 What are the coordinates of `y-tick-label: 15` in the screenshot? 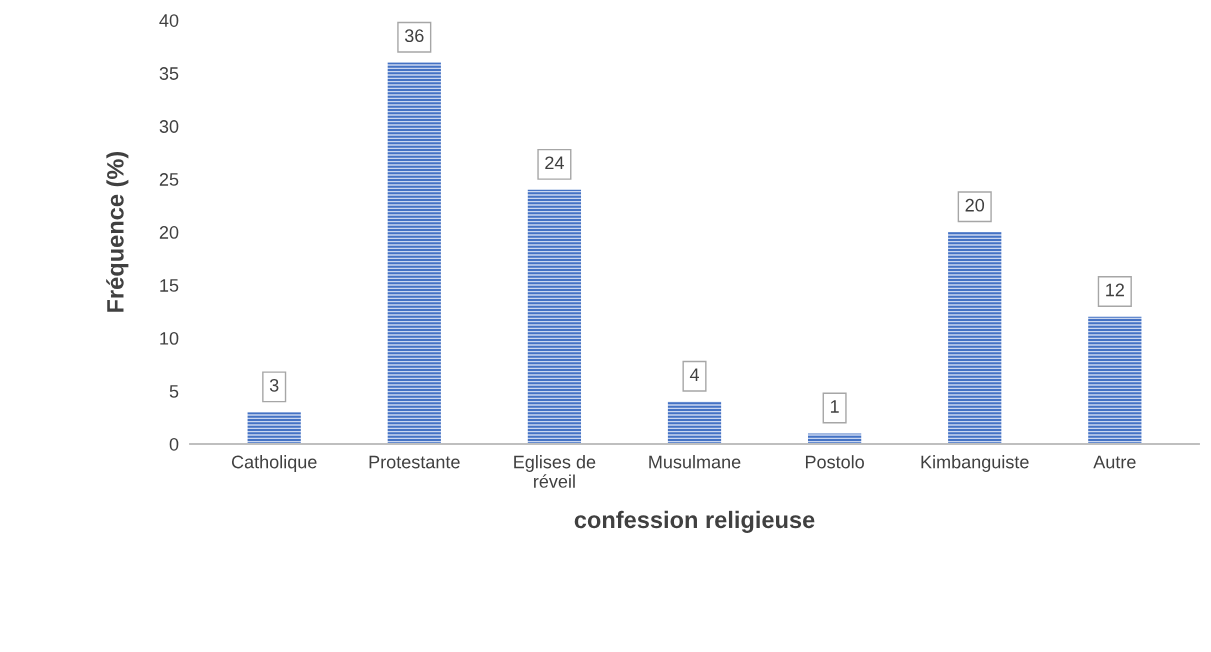 It's located at (169, 285).